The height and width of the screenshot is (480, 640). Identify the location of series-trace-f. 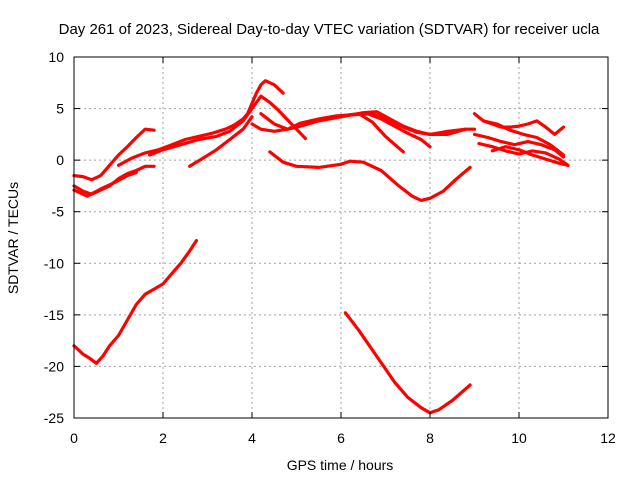
(221, 141).